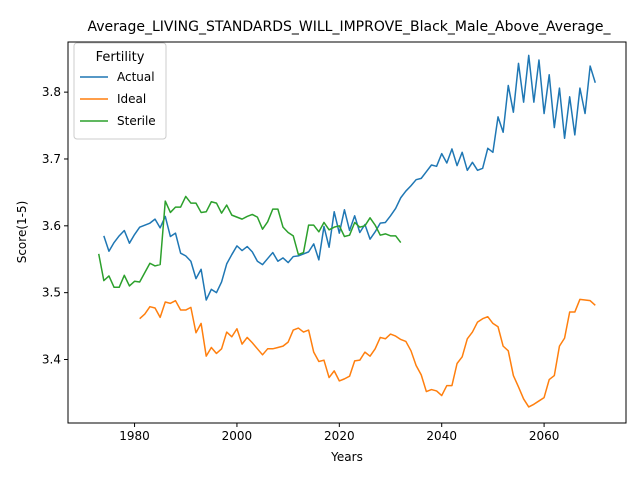  What do you see at coordinates (51, 293) in the screenshot?
I see `y-tick-label: 3.5` at bounding box center [51, 293].